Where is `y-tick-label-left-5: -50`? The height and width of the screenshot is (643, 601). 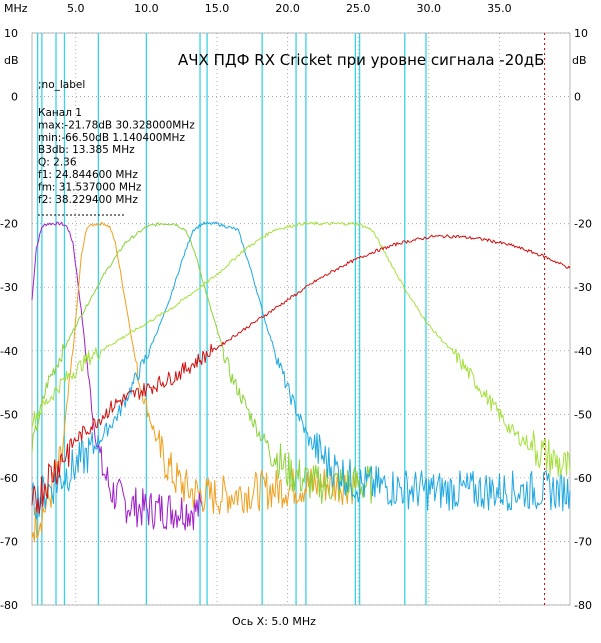 y-tick-label-left-5: -50 is located at coordinates (9, 414).